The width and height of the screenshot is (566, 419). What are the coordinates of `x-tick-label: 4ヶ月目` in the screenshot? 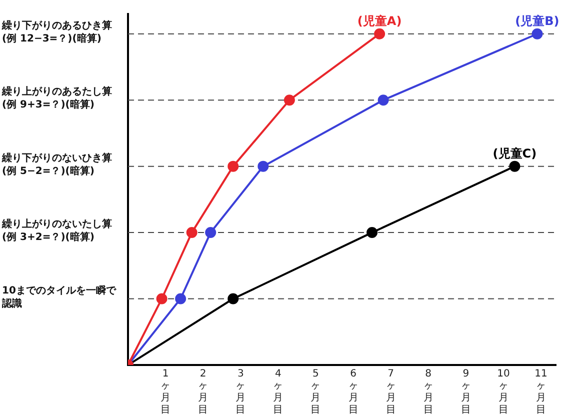 It's located at (278, 392).